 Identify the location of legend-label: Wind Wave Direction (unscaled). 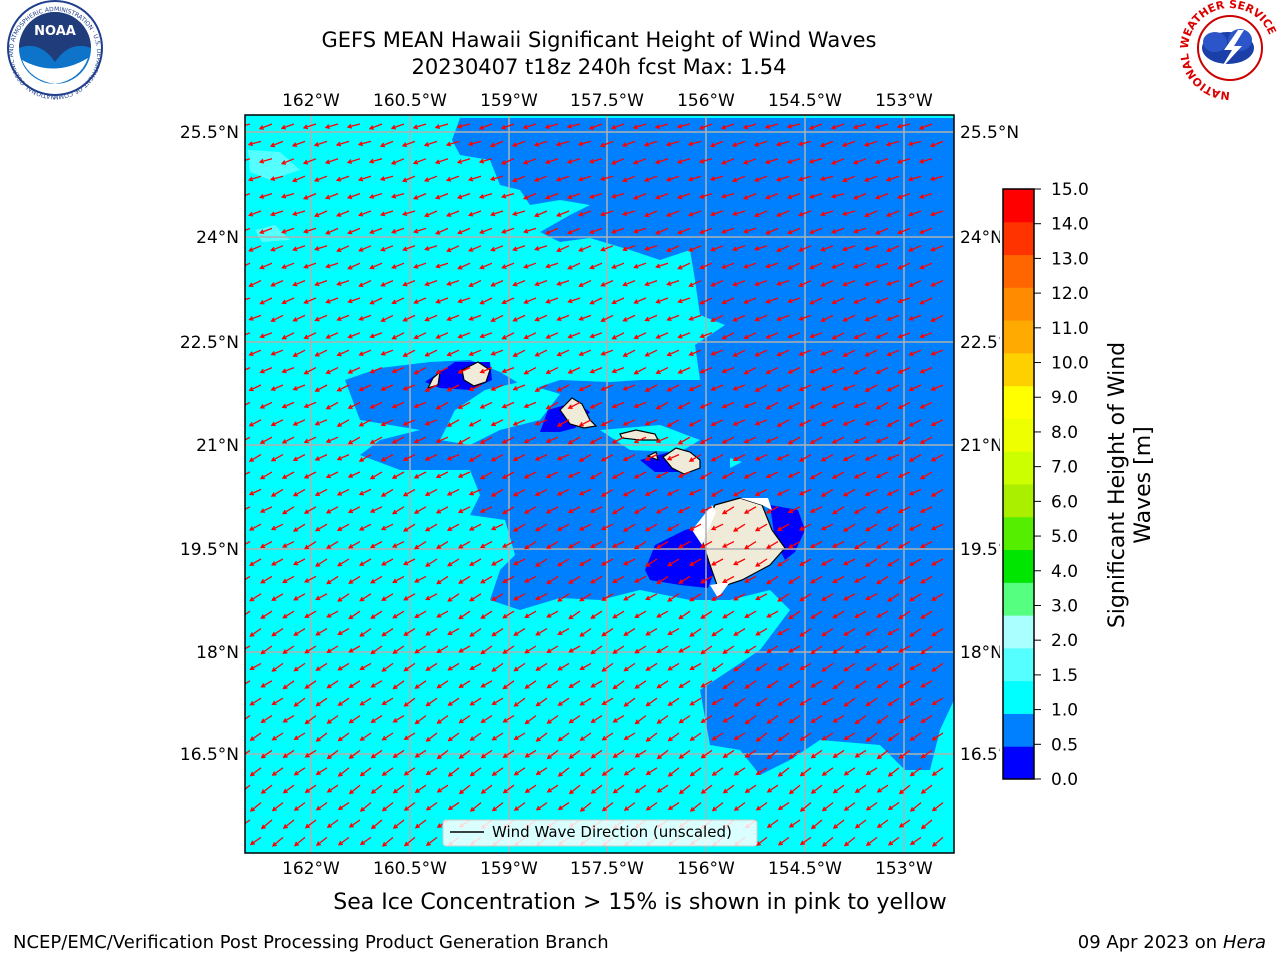
(612, 832).